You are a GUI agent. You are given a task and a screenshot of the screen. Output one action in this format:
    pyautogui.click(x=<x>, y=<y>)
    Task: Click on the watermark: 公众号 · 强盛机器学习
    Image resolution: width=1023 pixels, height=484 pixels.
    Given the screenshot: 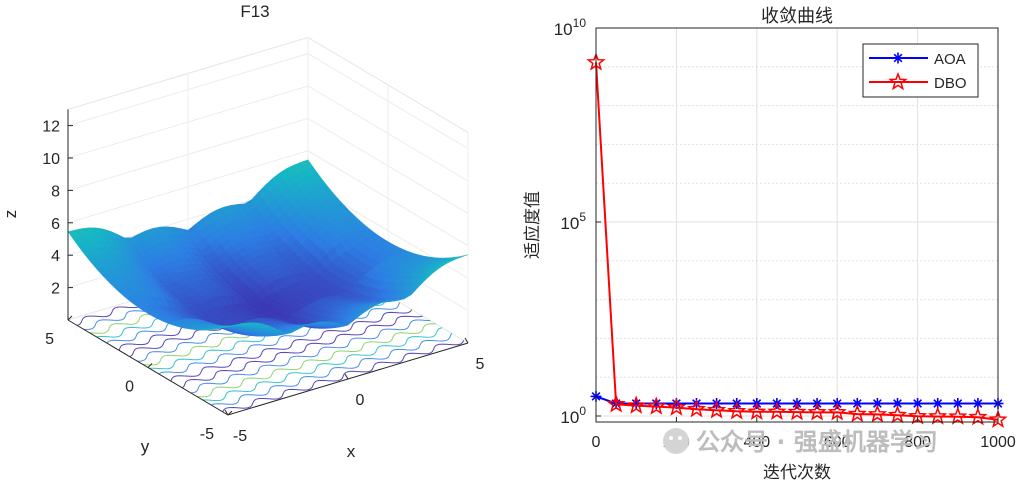 What is the action you would take?
    pyautogui.click(x=800, y=442)
    